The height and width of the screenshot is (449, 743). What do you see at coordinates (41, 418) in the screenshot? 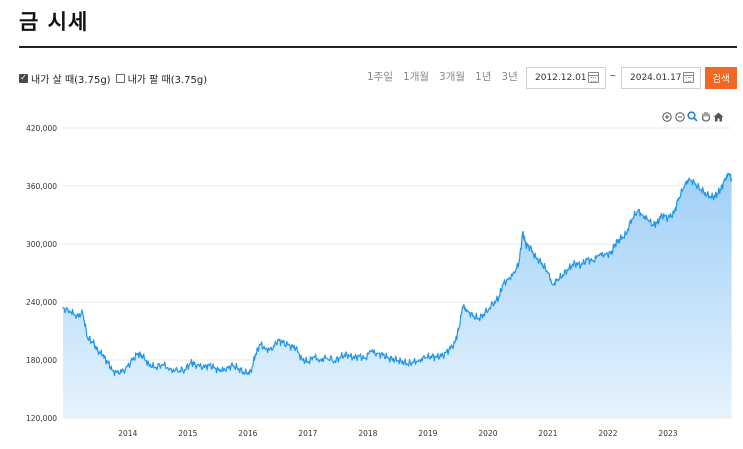
I see `y-tick-label: 120,000` at bounding box center [41, 418].